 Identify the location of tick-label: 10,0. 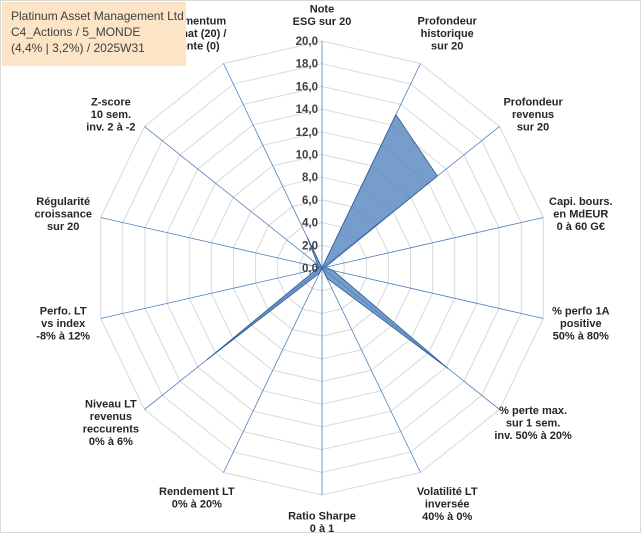
(307, 156).